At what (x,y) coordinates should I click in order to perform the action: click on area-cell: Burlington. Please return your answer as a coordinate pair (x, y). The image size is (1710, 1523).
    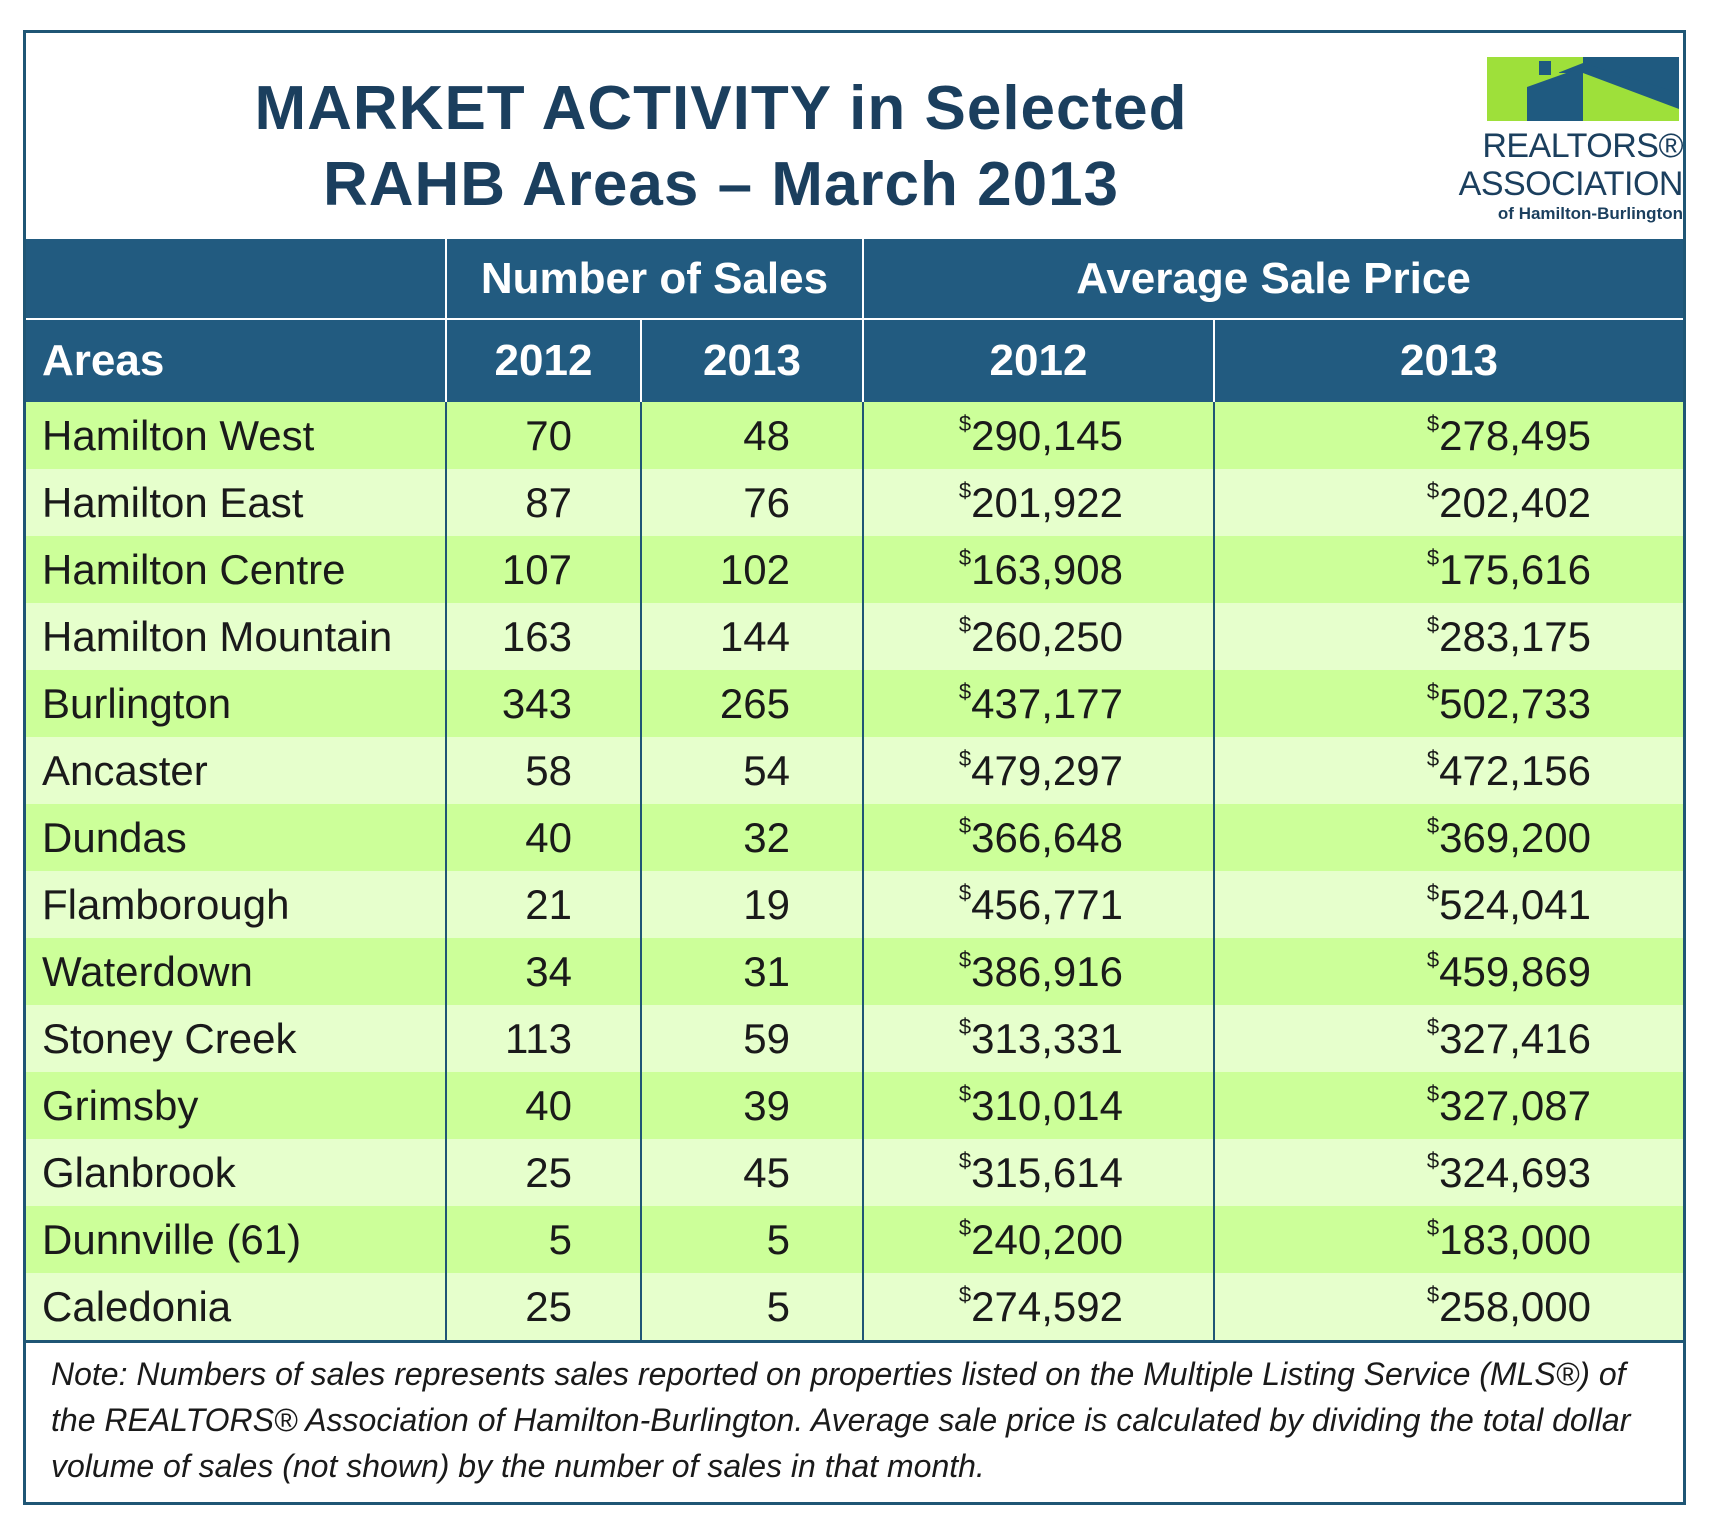
    Looking at the image, I should click on (236, 703).